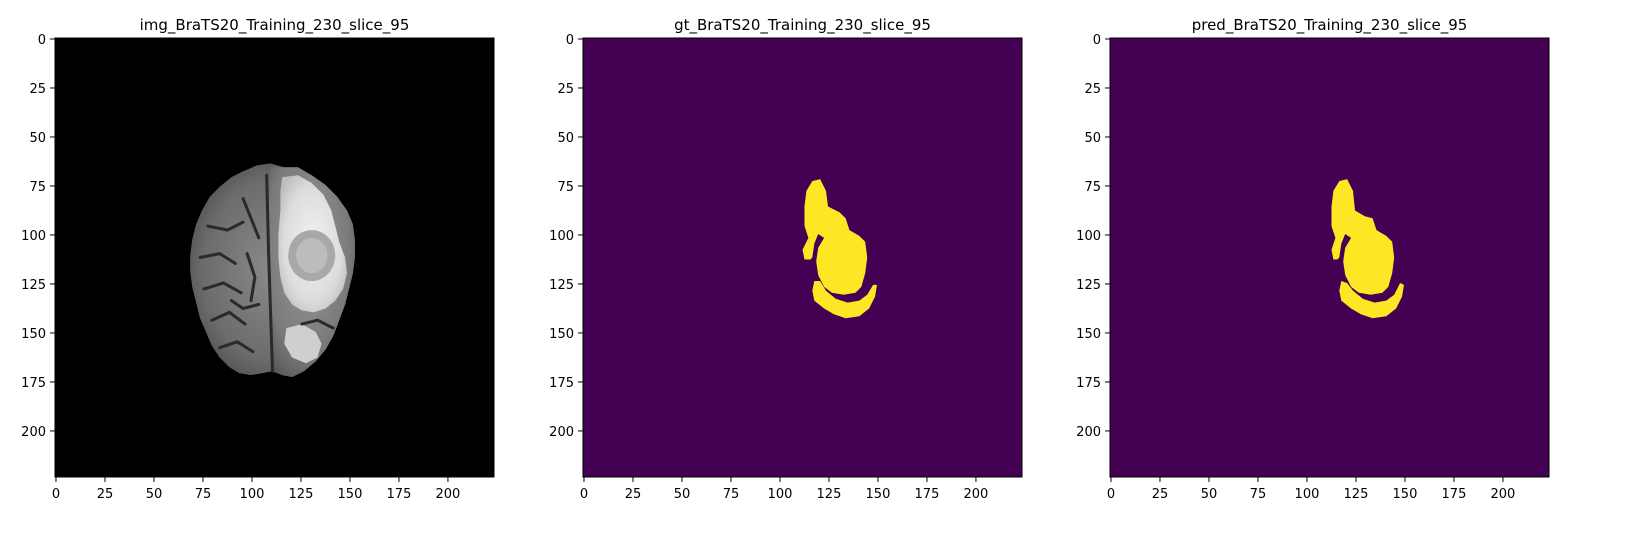 This screenshot has height=539, width=1626. What do you see at coordinates (1330, 25) in the screenshot?
I see `panel-title: pred_BraTS20_Training_230_slice_95` at bounding box center [1330, 25].